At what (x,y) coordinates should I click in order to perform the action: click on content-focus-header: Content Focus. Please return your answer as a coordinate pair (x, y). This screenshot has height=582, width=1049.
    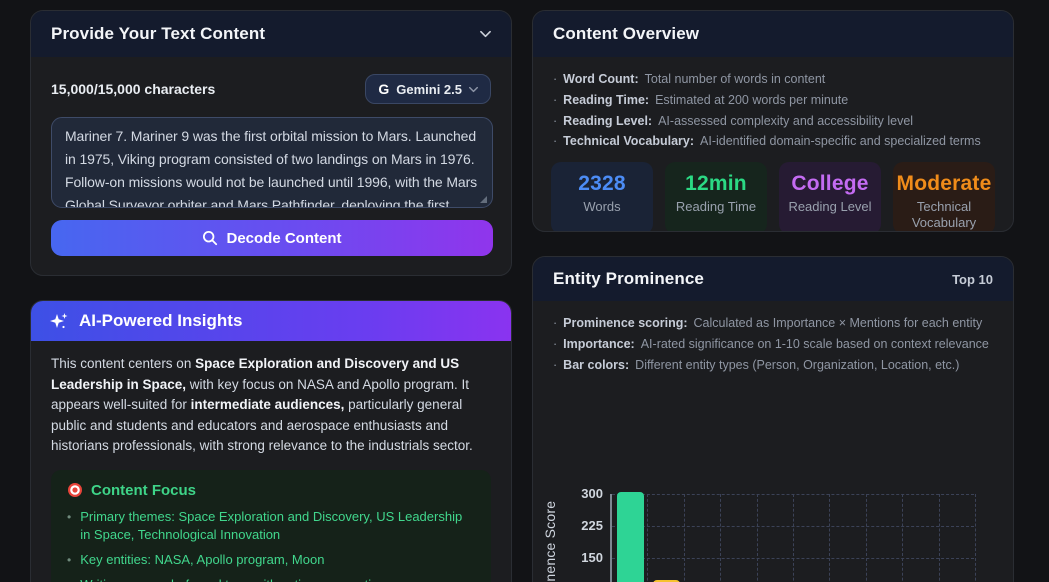
    Looking at the image, I should click on (271, 490).